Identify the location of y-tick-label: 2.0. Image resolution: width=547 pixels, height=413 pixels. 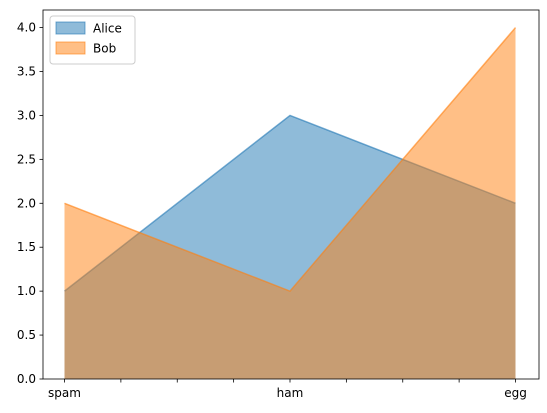
(26, 203).